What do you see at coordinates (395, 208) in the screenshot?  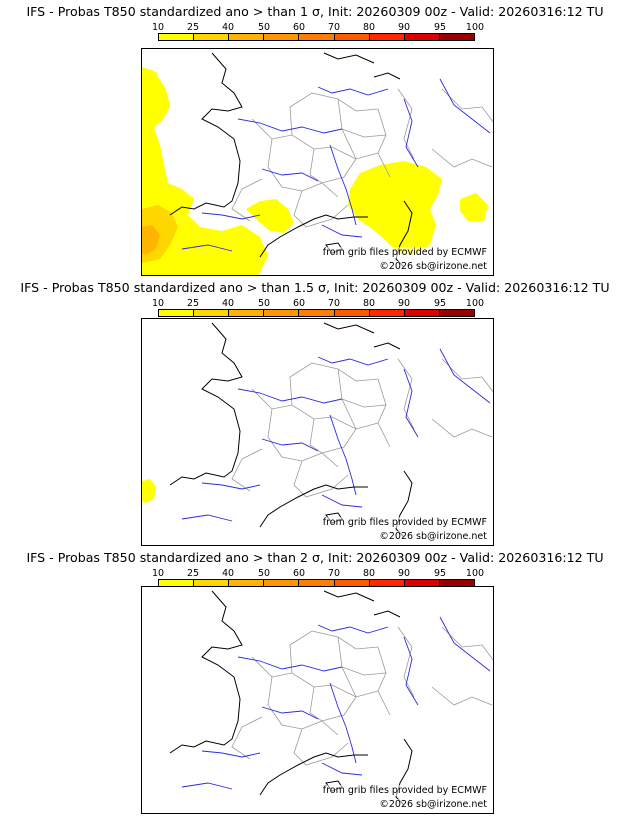 I see `probability-area-alps` at bounding box center [395, 208].